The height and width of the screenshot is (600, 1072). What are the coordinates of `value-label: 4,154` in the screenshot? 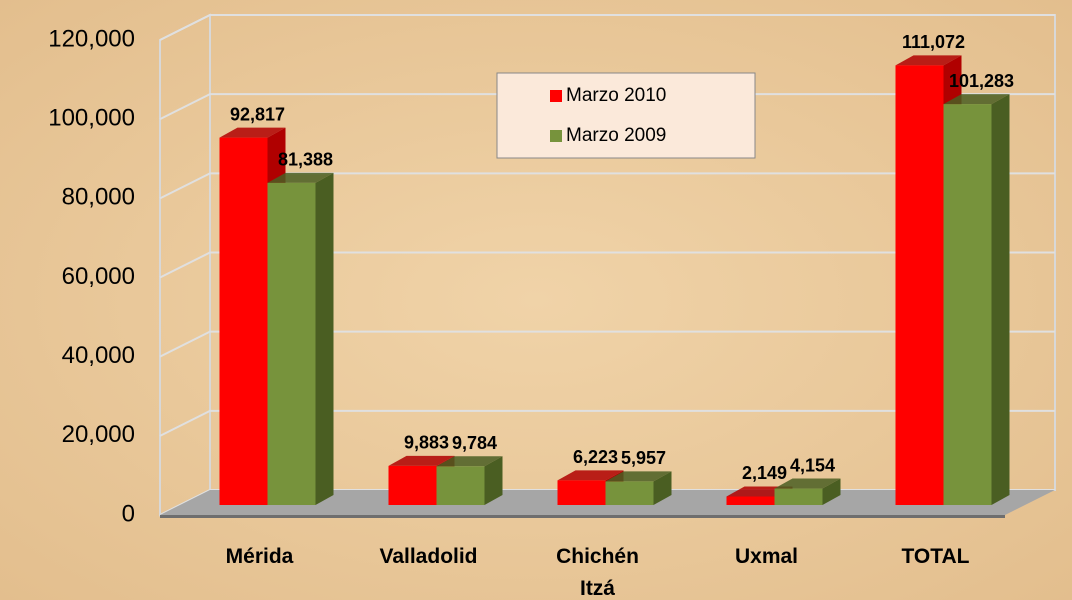 It's located at (812, 465).